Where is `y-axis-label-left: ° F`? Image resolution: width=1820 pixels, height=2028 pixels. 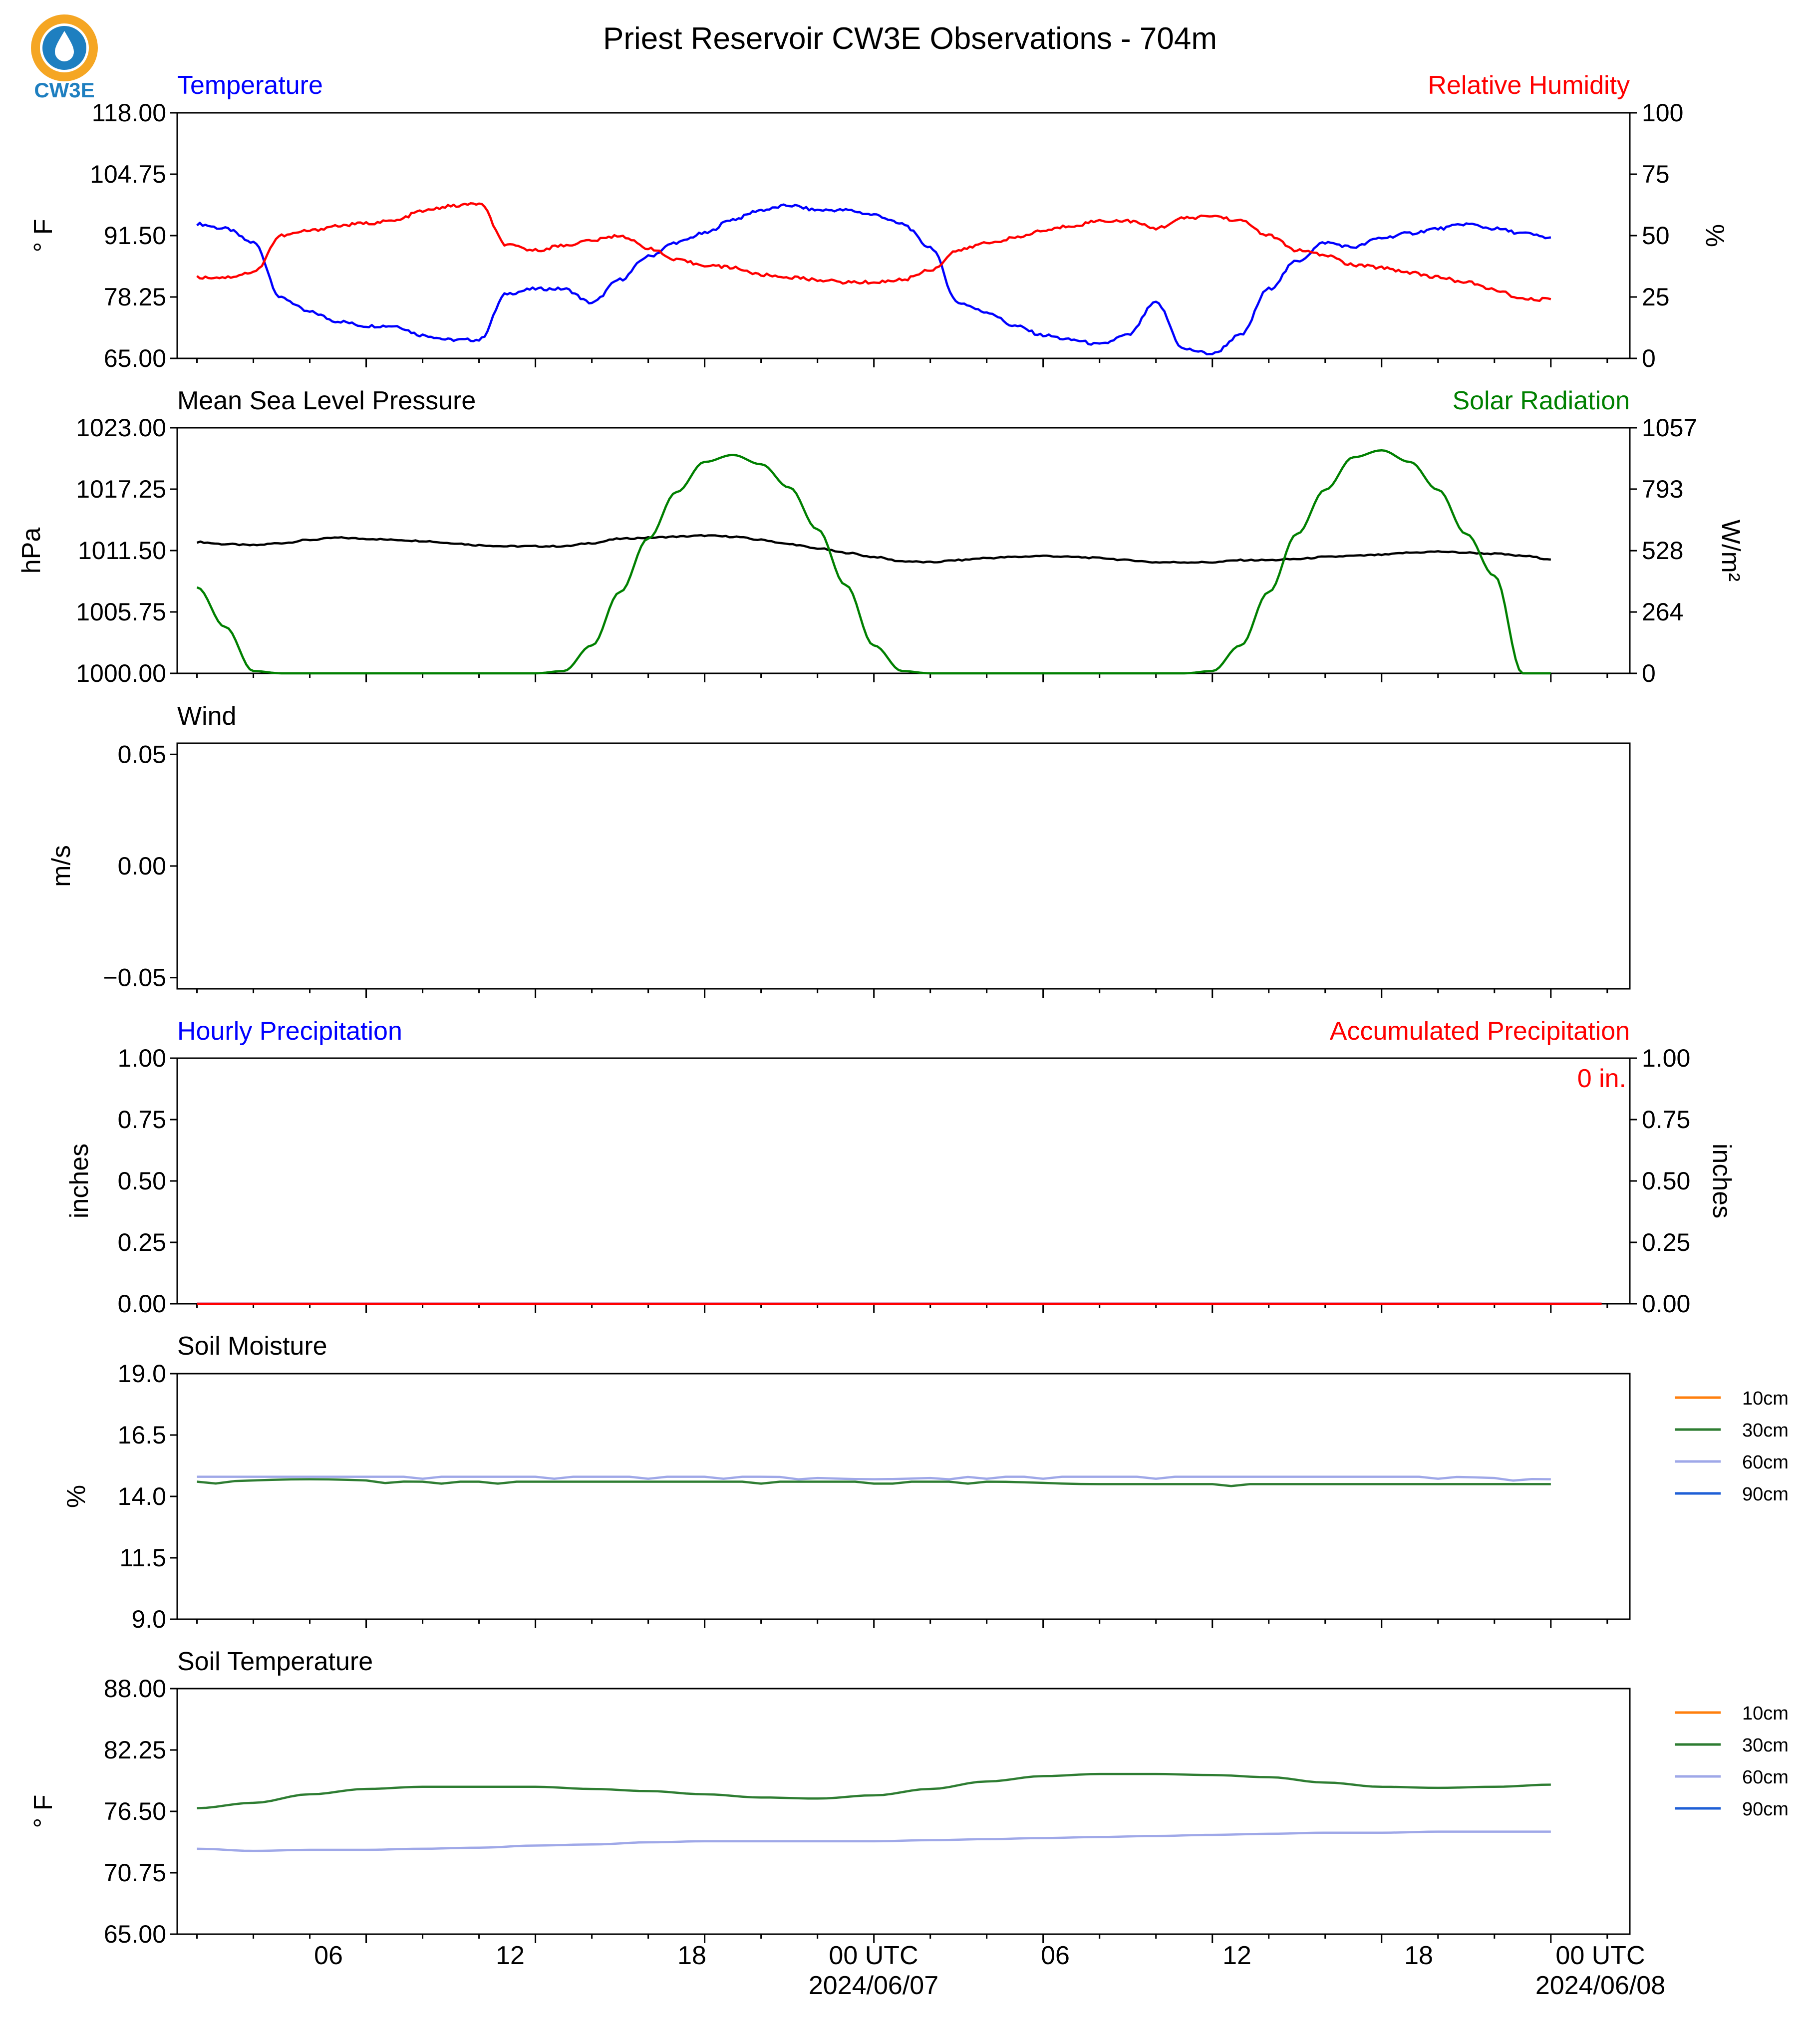
y-axis-label-left: ° F is located at coordinates (43, 1811).